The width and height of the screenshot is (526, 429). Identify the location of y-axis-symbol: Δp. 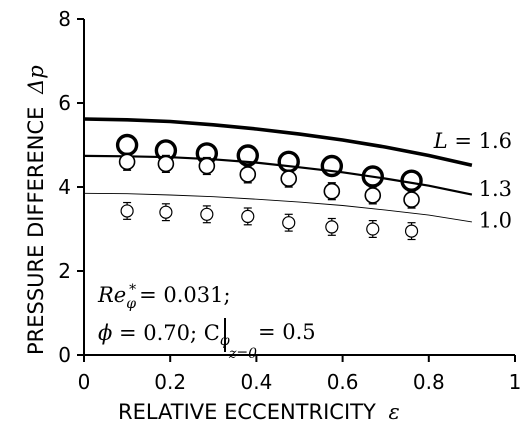
(36, 80).